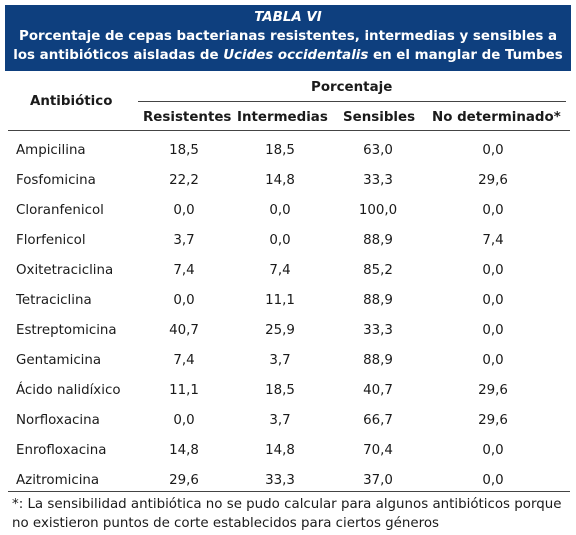 The height and width of the screenshot is (535, 576). Describe the element at coordinates (493, 240) in the screenshot. I see `row-value-no-determinado: 7,4` at that location.